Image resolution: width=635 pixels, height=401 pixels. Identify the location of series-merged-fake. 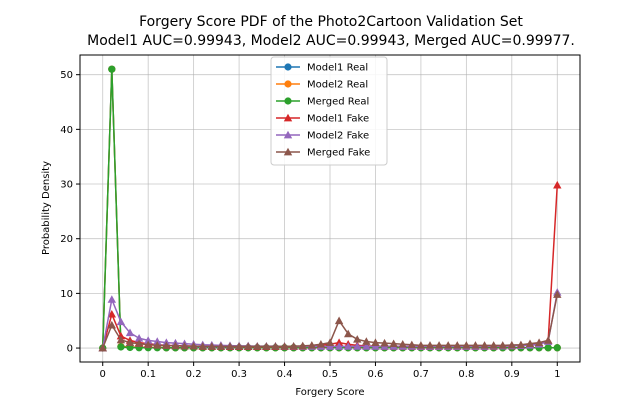
(330, 321).